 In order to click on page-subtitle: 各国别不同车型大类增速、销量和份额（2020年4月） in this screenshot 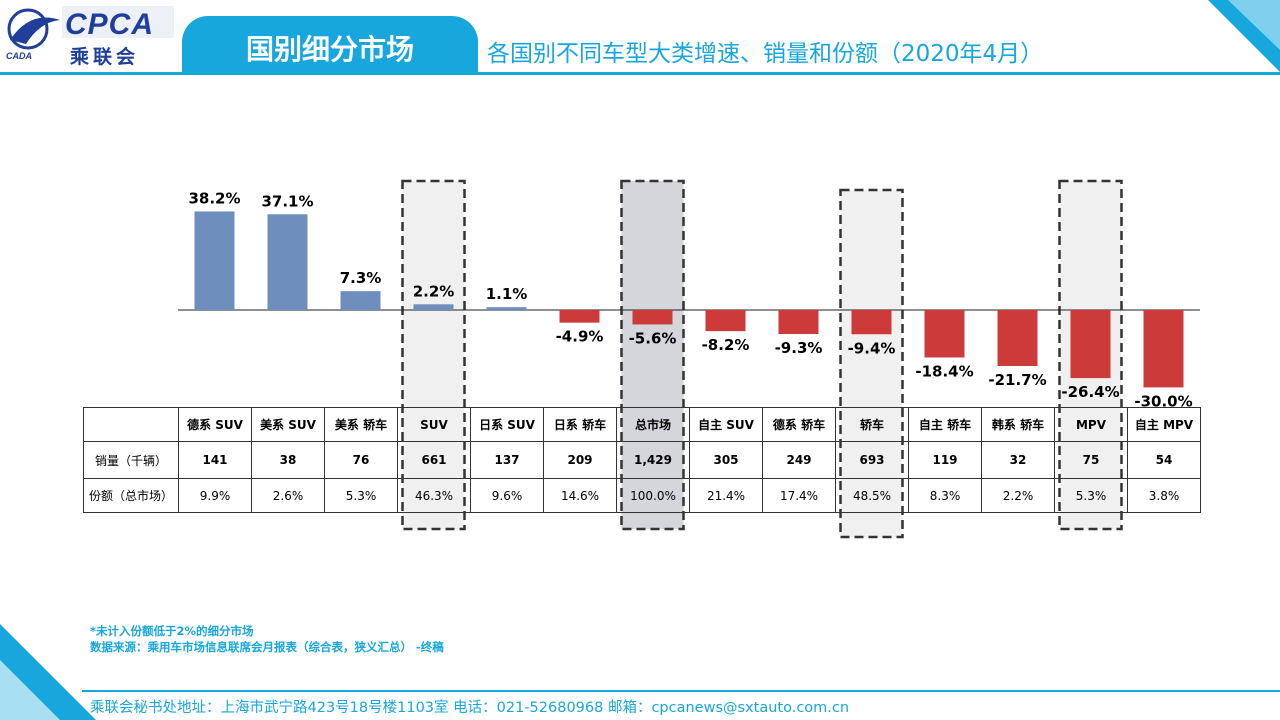, I will do `click(765, 54)`.